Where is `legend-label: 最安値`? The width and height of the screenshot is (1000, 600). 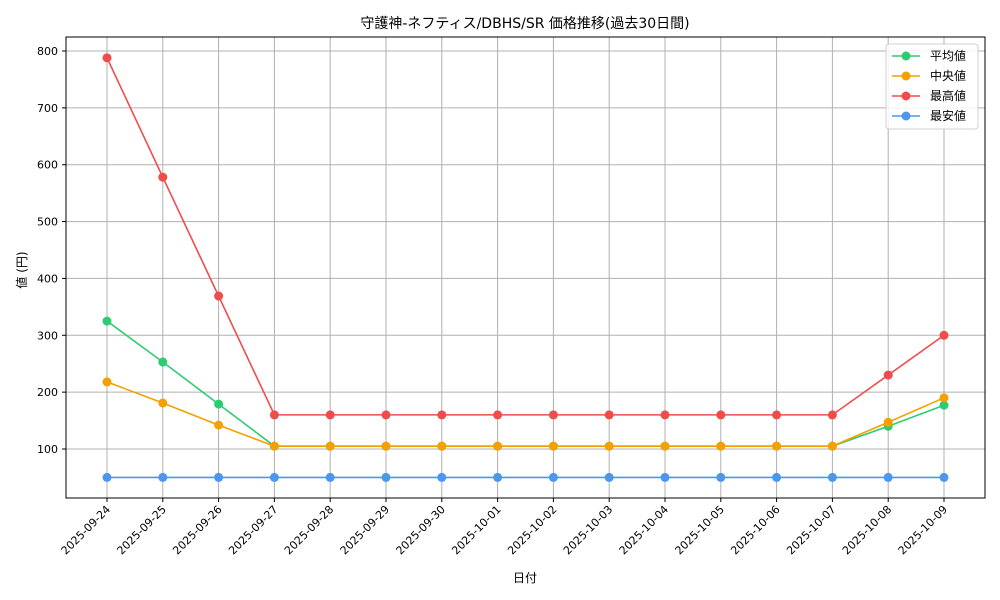
legend-label: 最安値 is located at coordinates (948, 115).